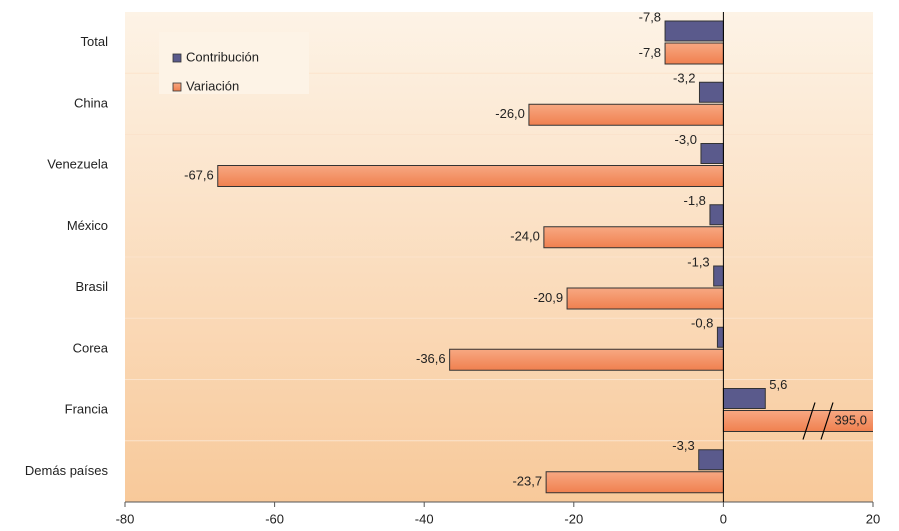 The width and height of the screenshot is (899, 531). What do you see at coordinates (548, 297) in the screenshot?
I see `value-label: -20,9` at bounding box center [548, 297].